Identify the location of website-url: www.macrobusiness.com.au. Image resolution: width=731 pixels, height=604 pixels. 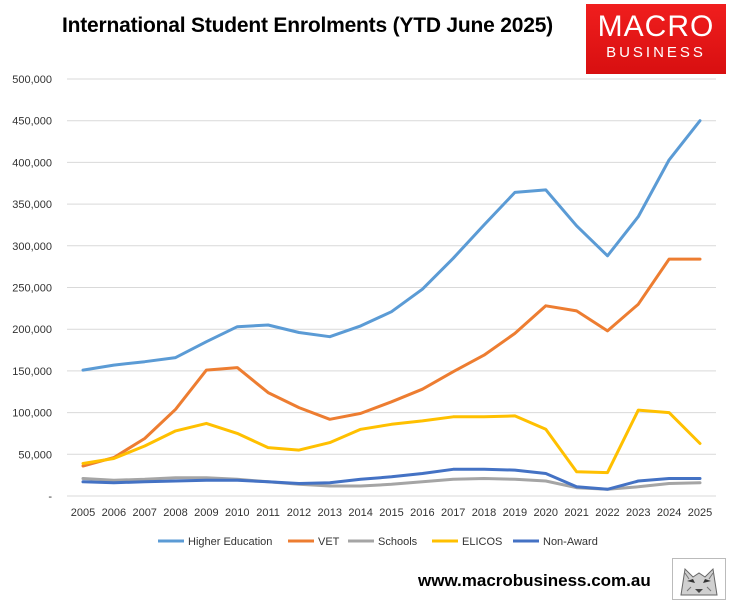
(534, 580).